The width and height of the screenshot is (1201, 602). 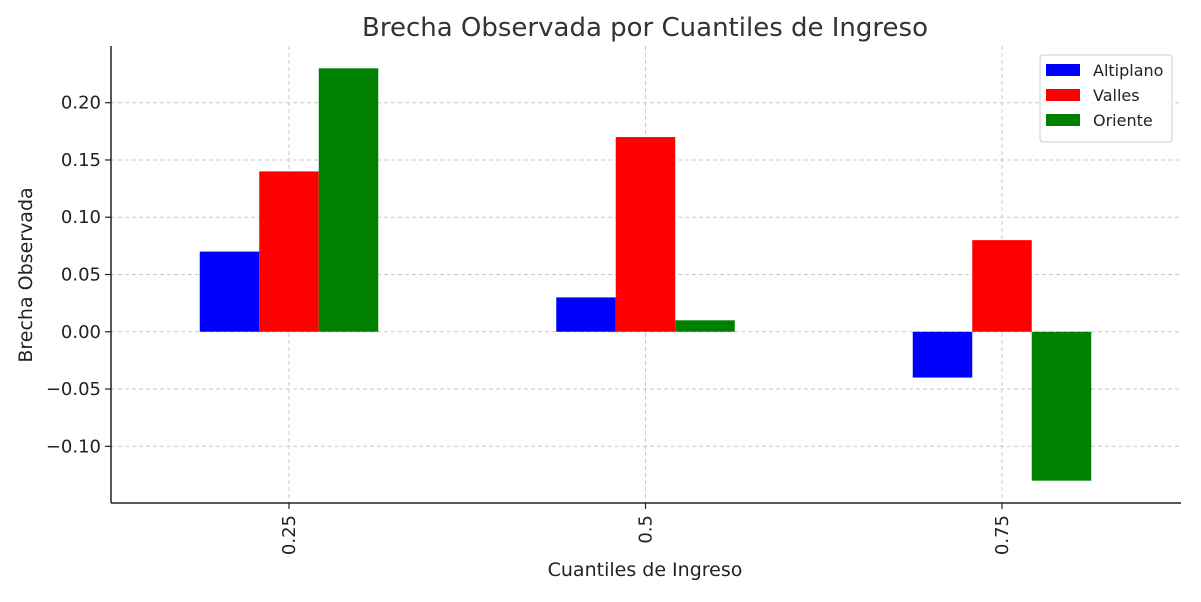 I want to click on legend-label-altiplano: Altiplano, so click(x=1128, y=70).